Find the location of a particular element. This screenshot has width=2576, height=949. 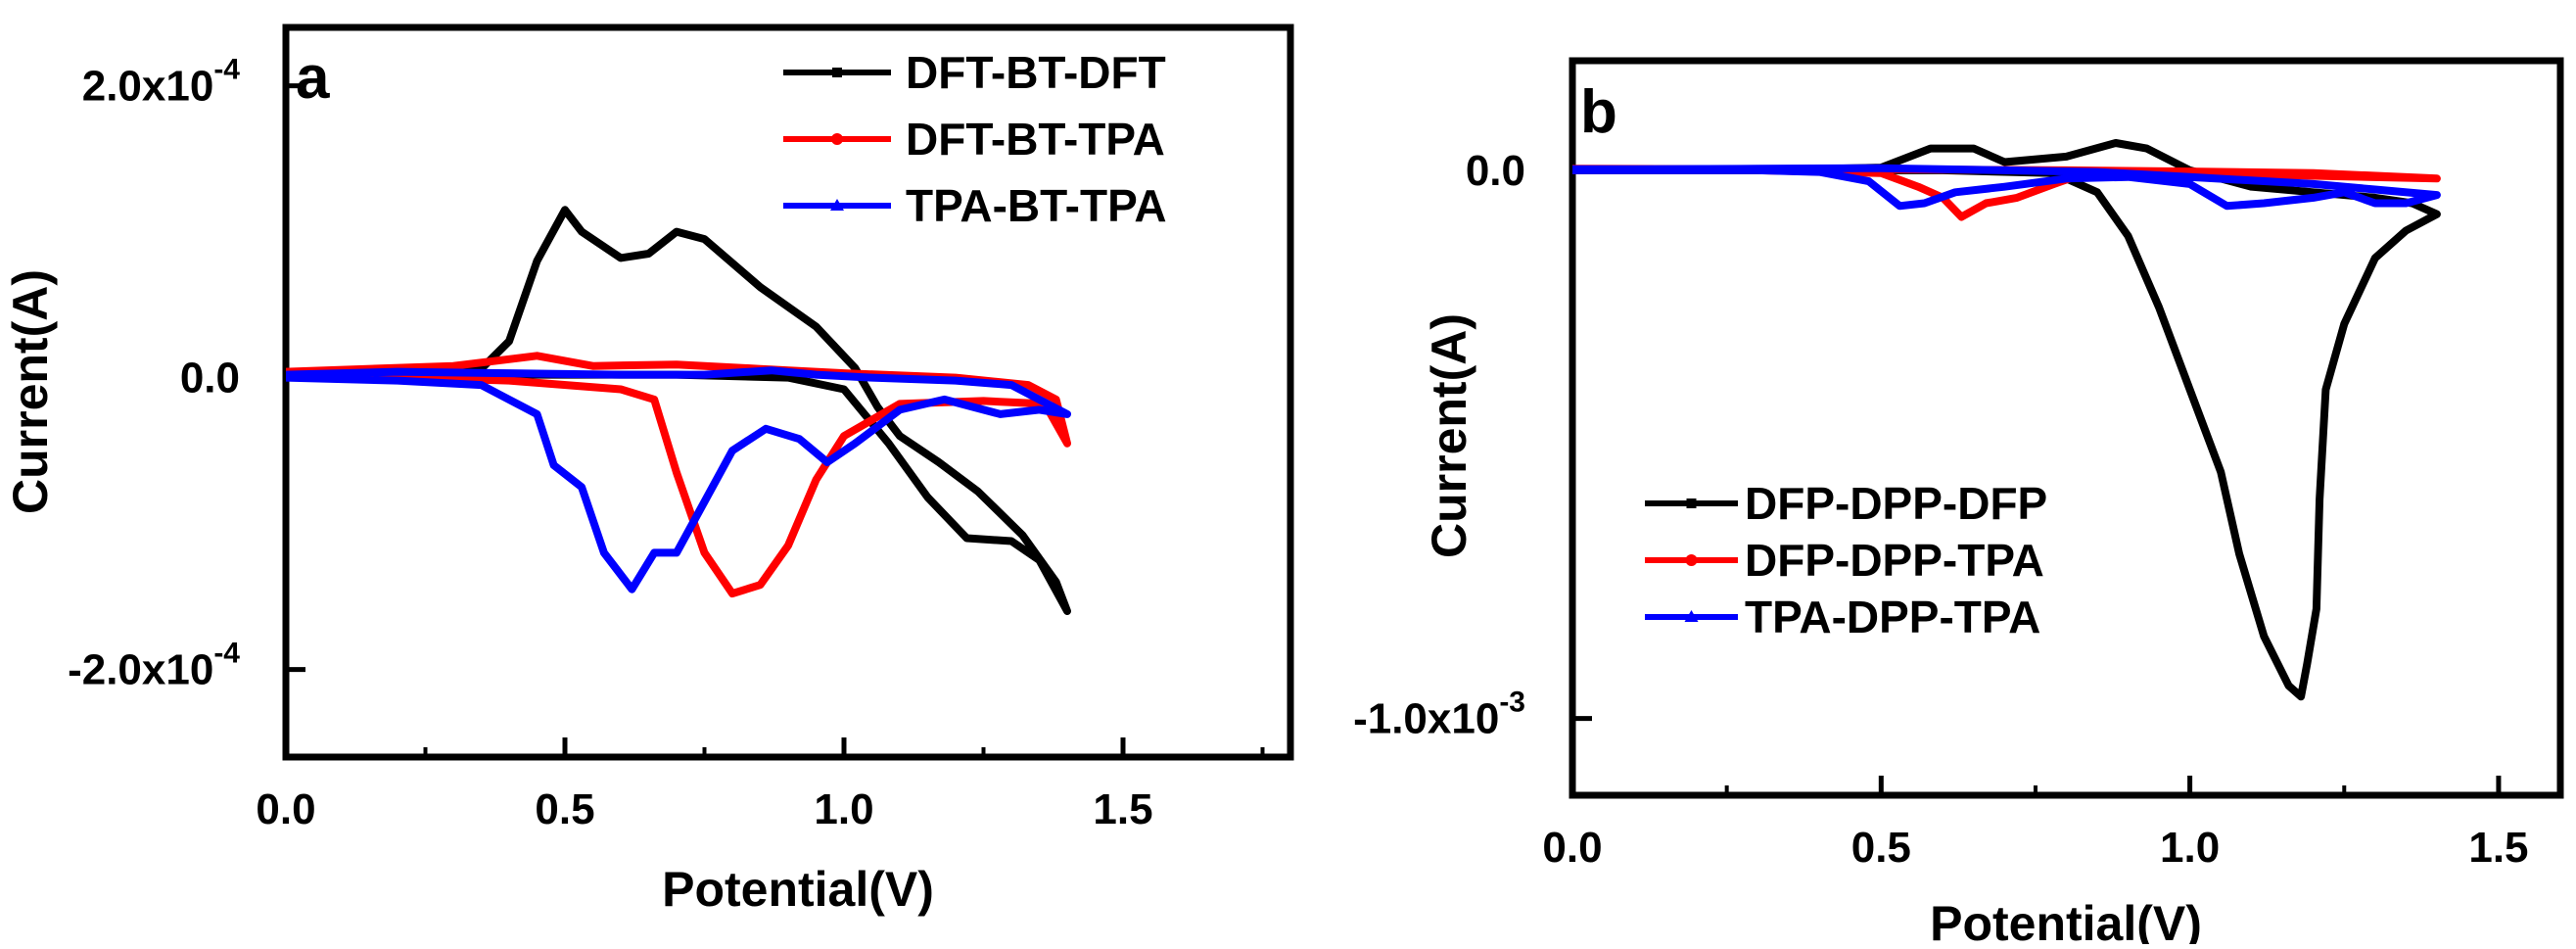

legend-label: DFT-BT-DFT is located at coordinates (1036, 72).